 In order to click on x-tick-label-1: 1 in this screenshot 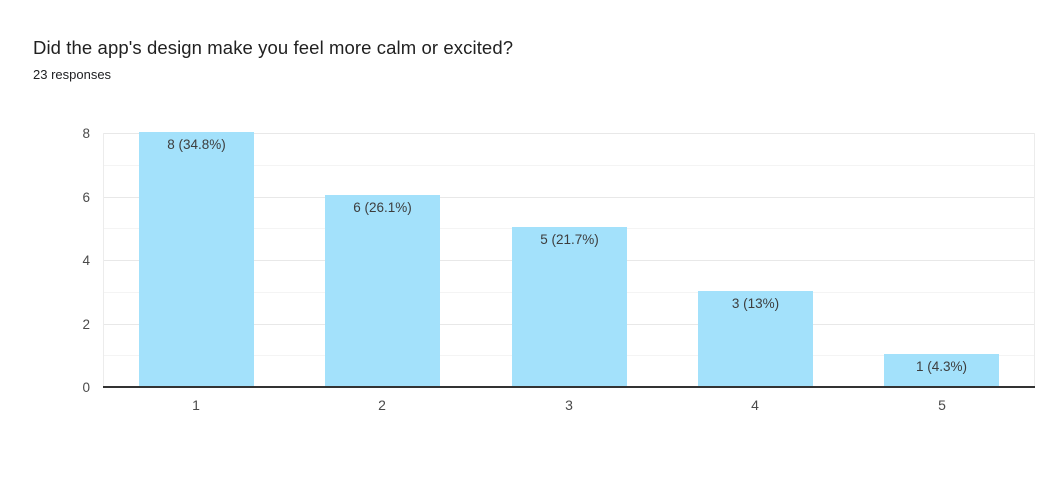, I will do `click(196, 405)`.